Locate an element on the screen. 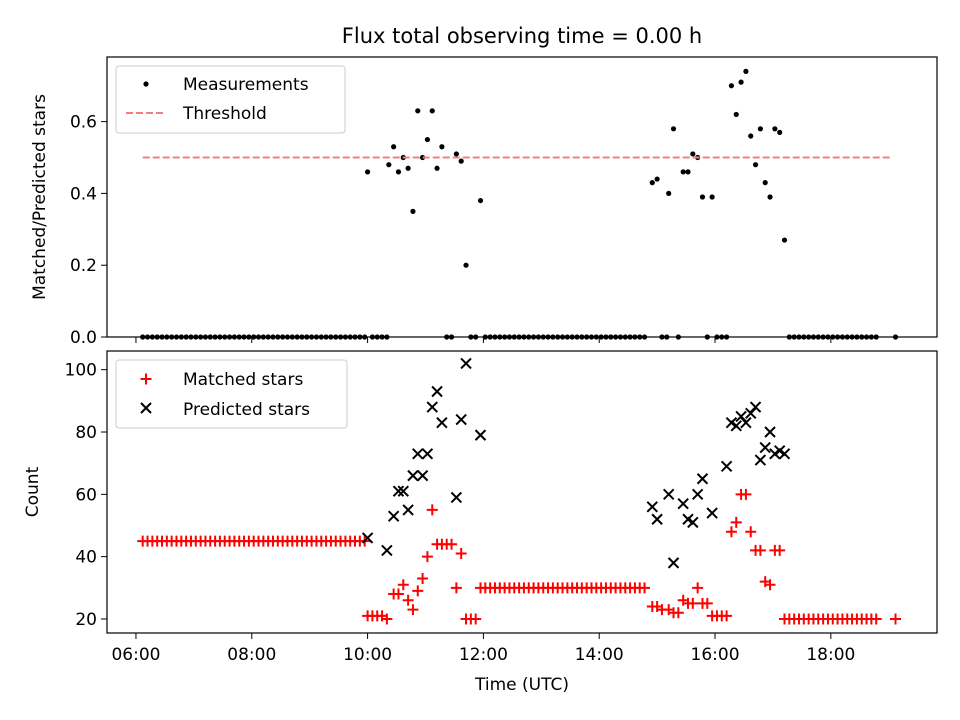 Image resolution: width=960 pixels, height=720 pixels. top-legend: Measurements Threshold is located at coordinates (230, 99).